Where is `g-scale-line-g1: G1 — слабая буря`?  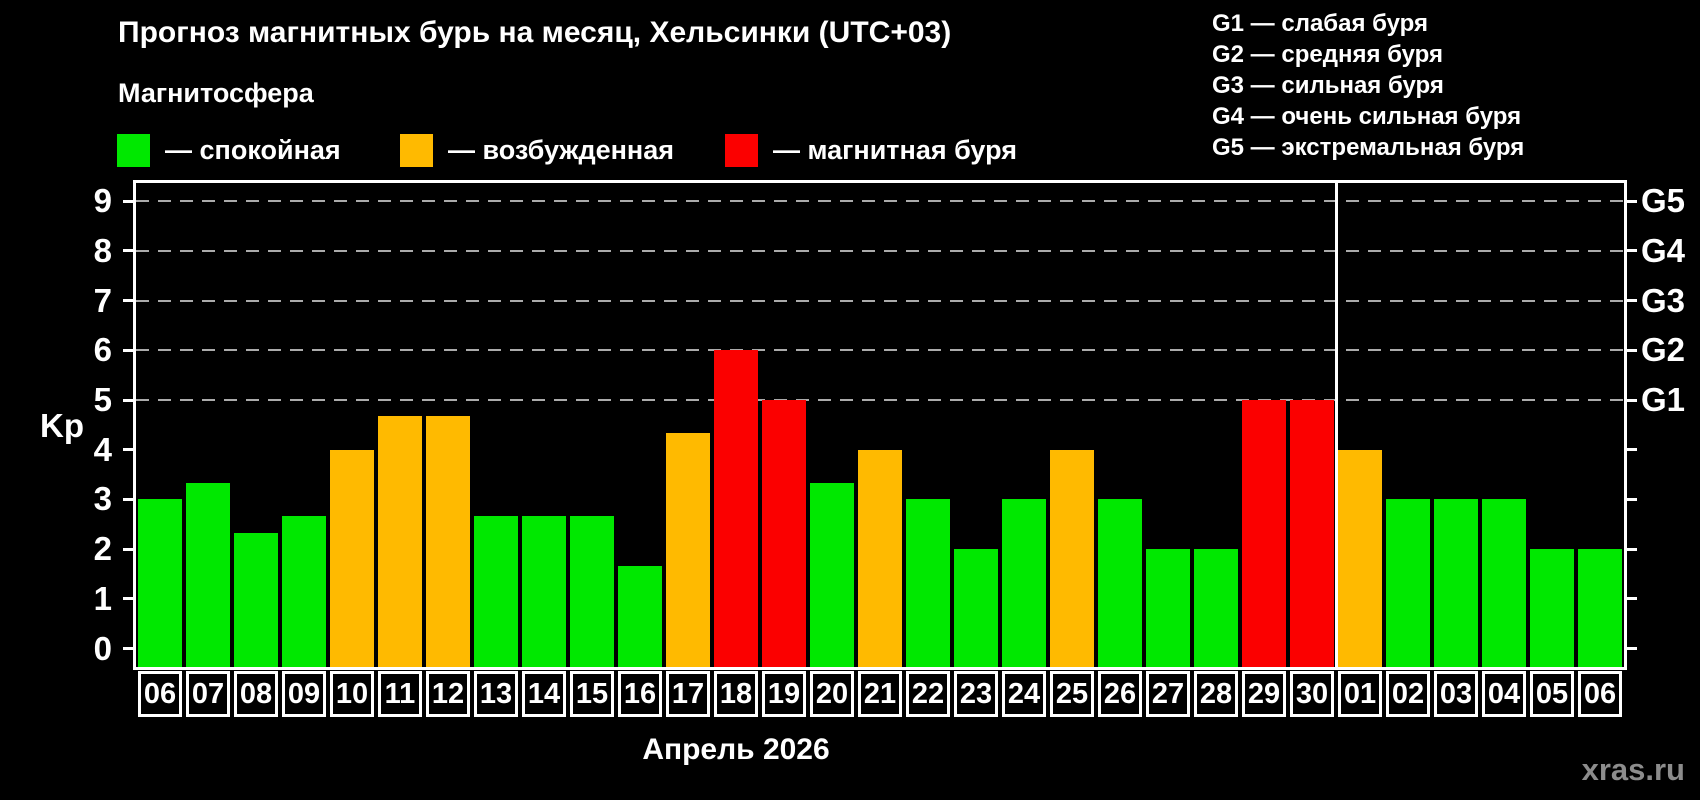
g-scale-line-g1: G1 — слабая буря is located at coordinates (1320, 23).